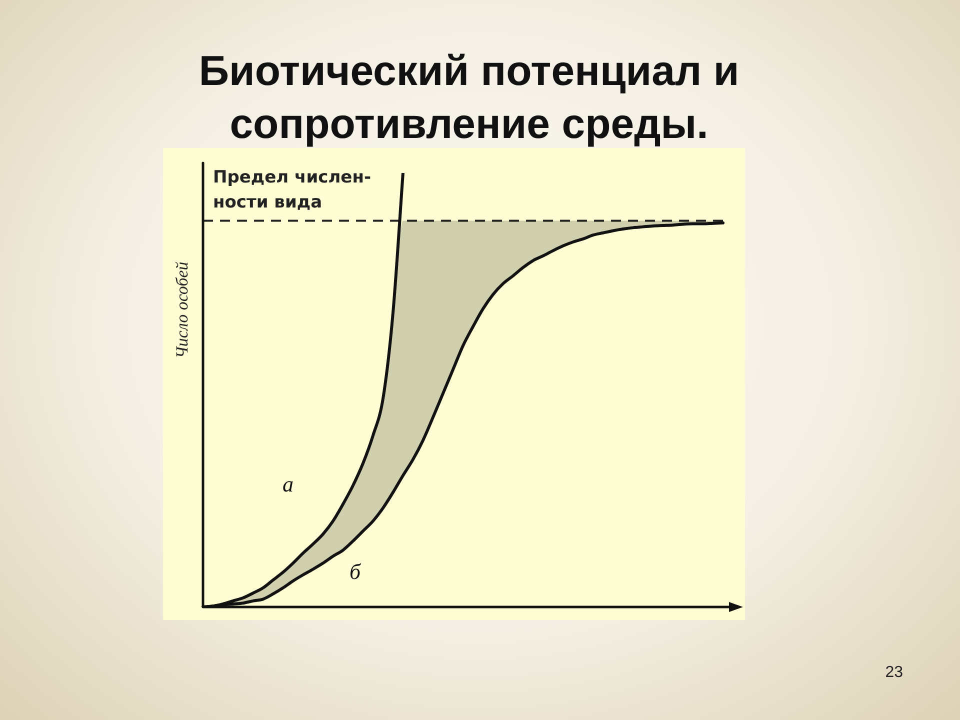 This screenshot has height=720, width=960. I want to click on ref-line-label: Предел числен- ности вида, so click(292, 190).